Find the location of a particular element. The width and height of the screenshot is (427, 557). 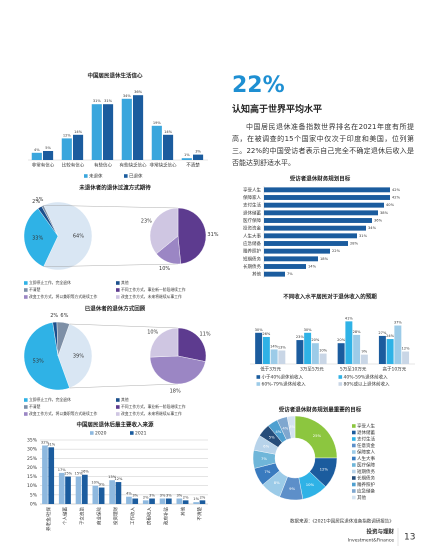

value-label: 6% is located at coordinates (266, 446).